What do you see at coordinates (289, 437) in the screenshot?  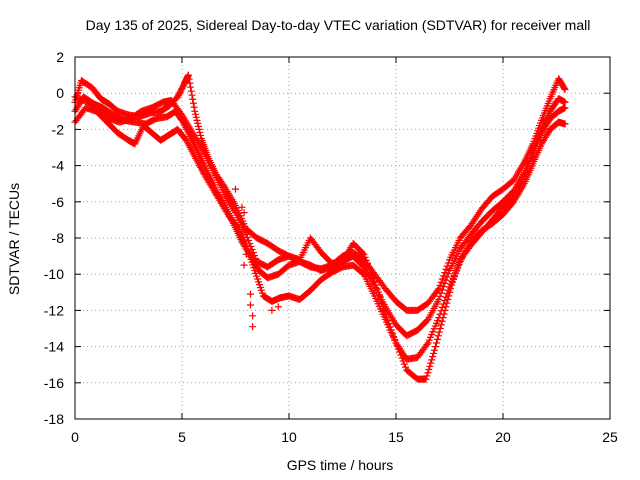 I see `x-tick-label: 10` at bounding box center [289, 437].